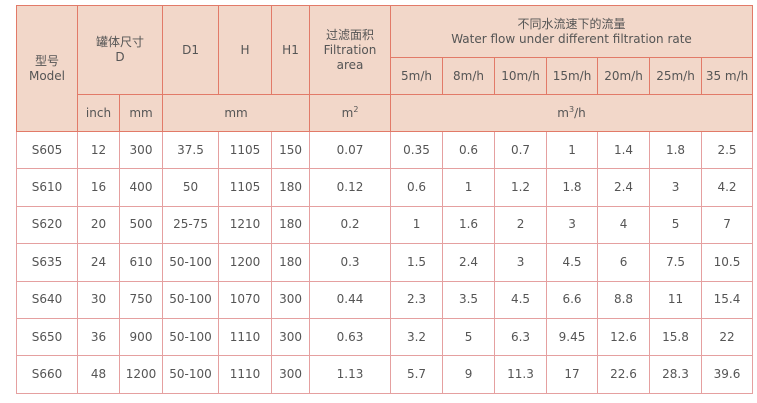 Image resolution: width=757 pixels, height=403 pixels. I want to click on rate-header: 8m/h, so click(469, 76).